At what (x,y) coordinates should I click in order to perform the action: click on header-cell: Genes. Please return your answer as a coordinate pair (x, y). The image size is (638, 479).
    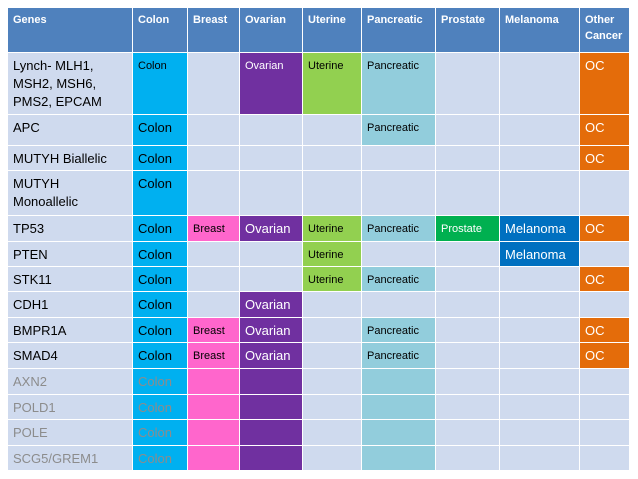
    Looking at the image, I should click on (70, 30).